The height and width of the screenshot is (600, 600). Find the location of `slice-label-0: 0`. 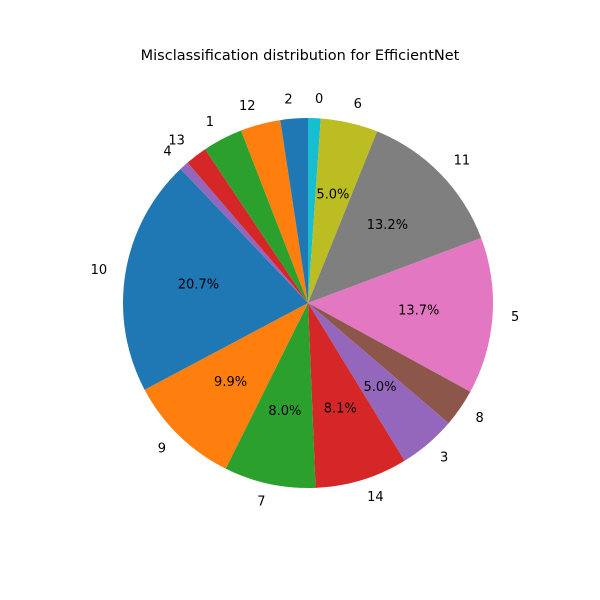

slice-label-0: 0 is located at coordinates (319, 99).